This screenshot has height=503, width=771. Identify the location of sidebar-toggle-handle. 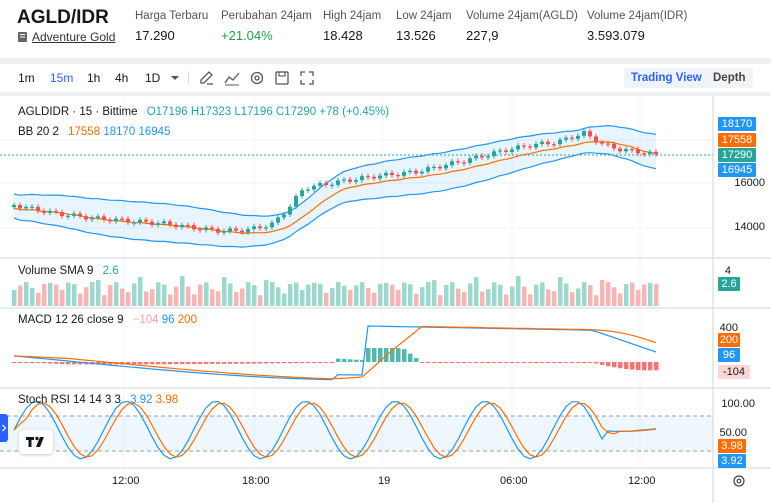
(4, 428).